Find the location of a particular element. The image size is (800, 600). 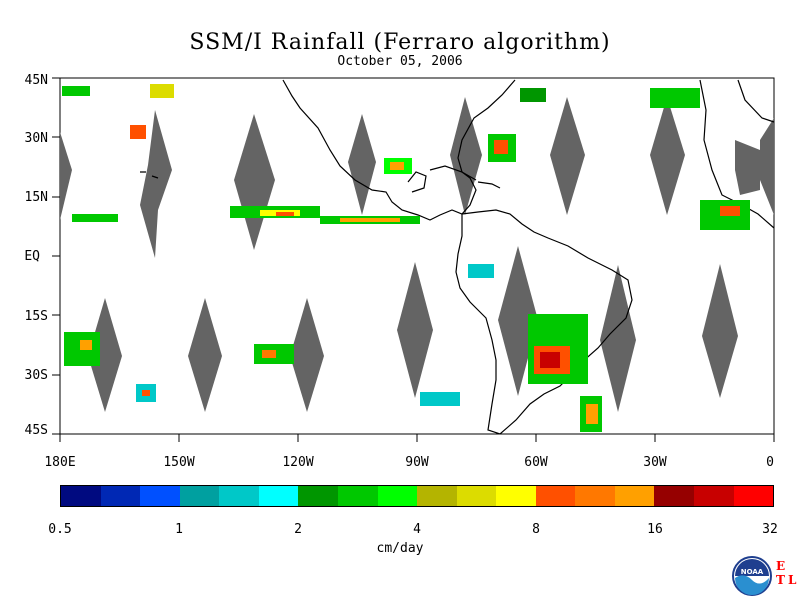

lat-label: 45N is located at coordinates (36, 80).